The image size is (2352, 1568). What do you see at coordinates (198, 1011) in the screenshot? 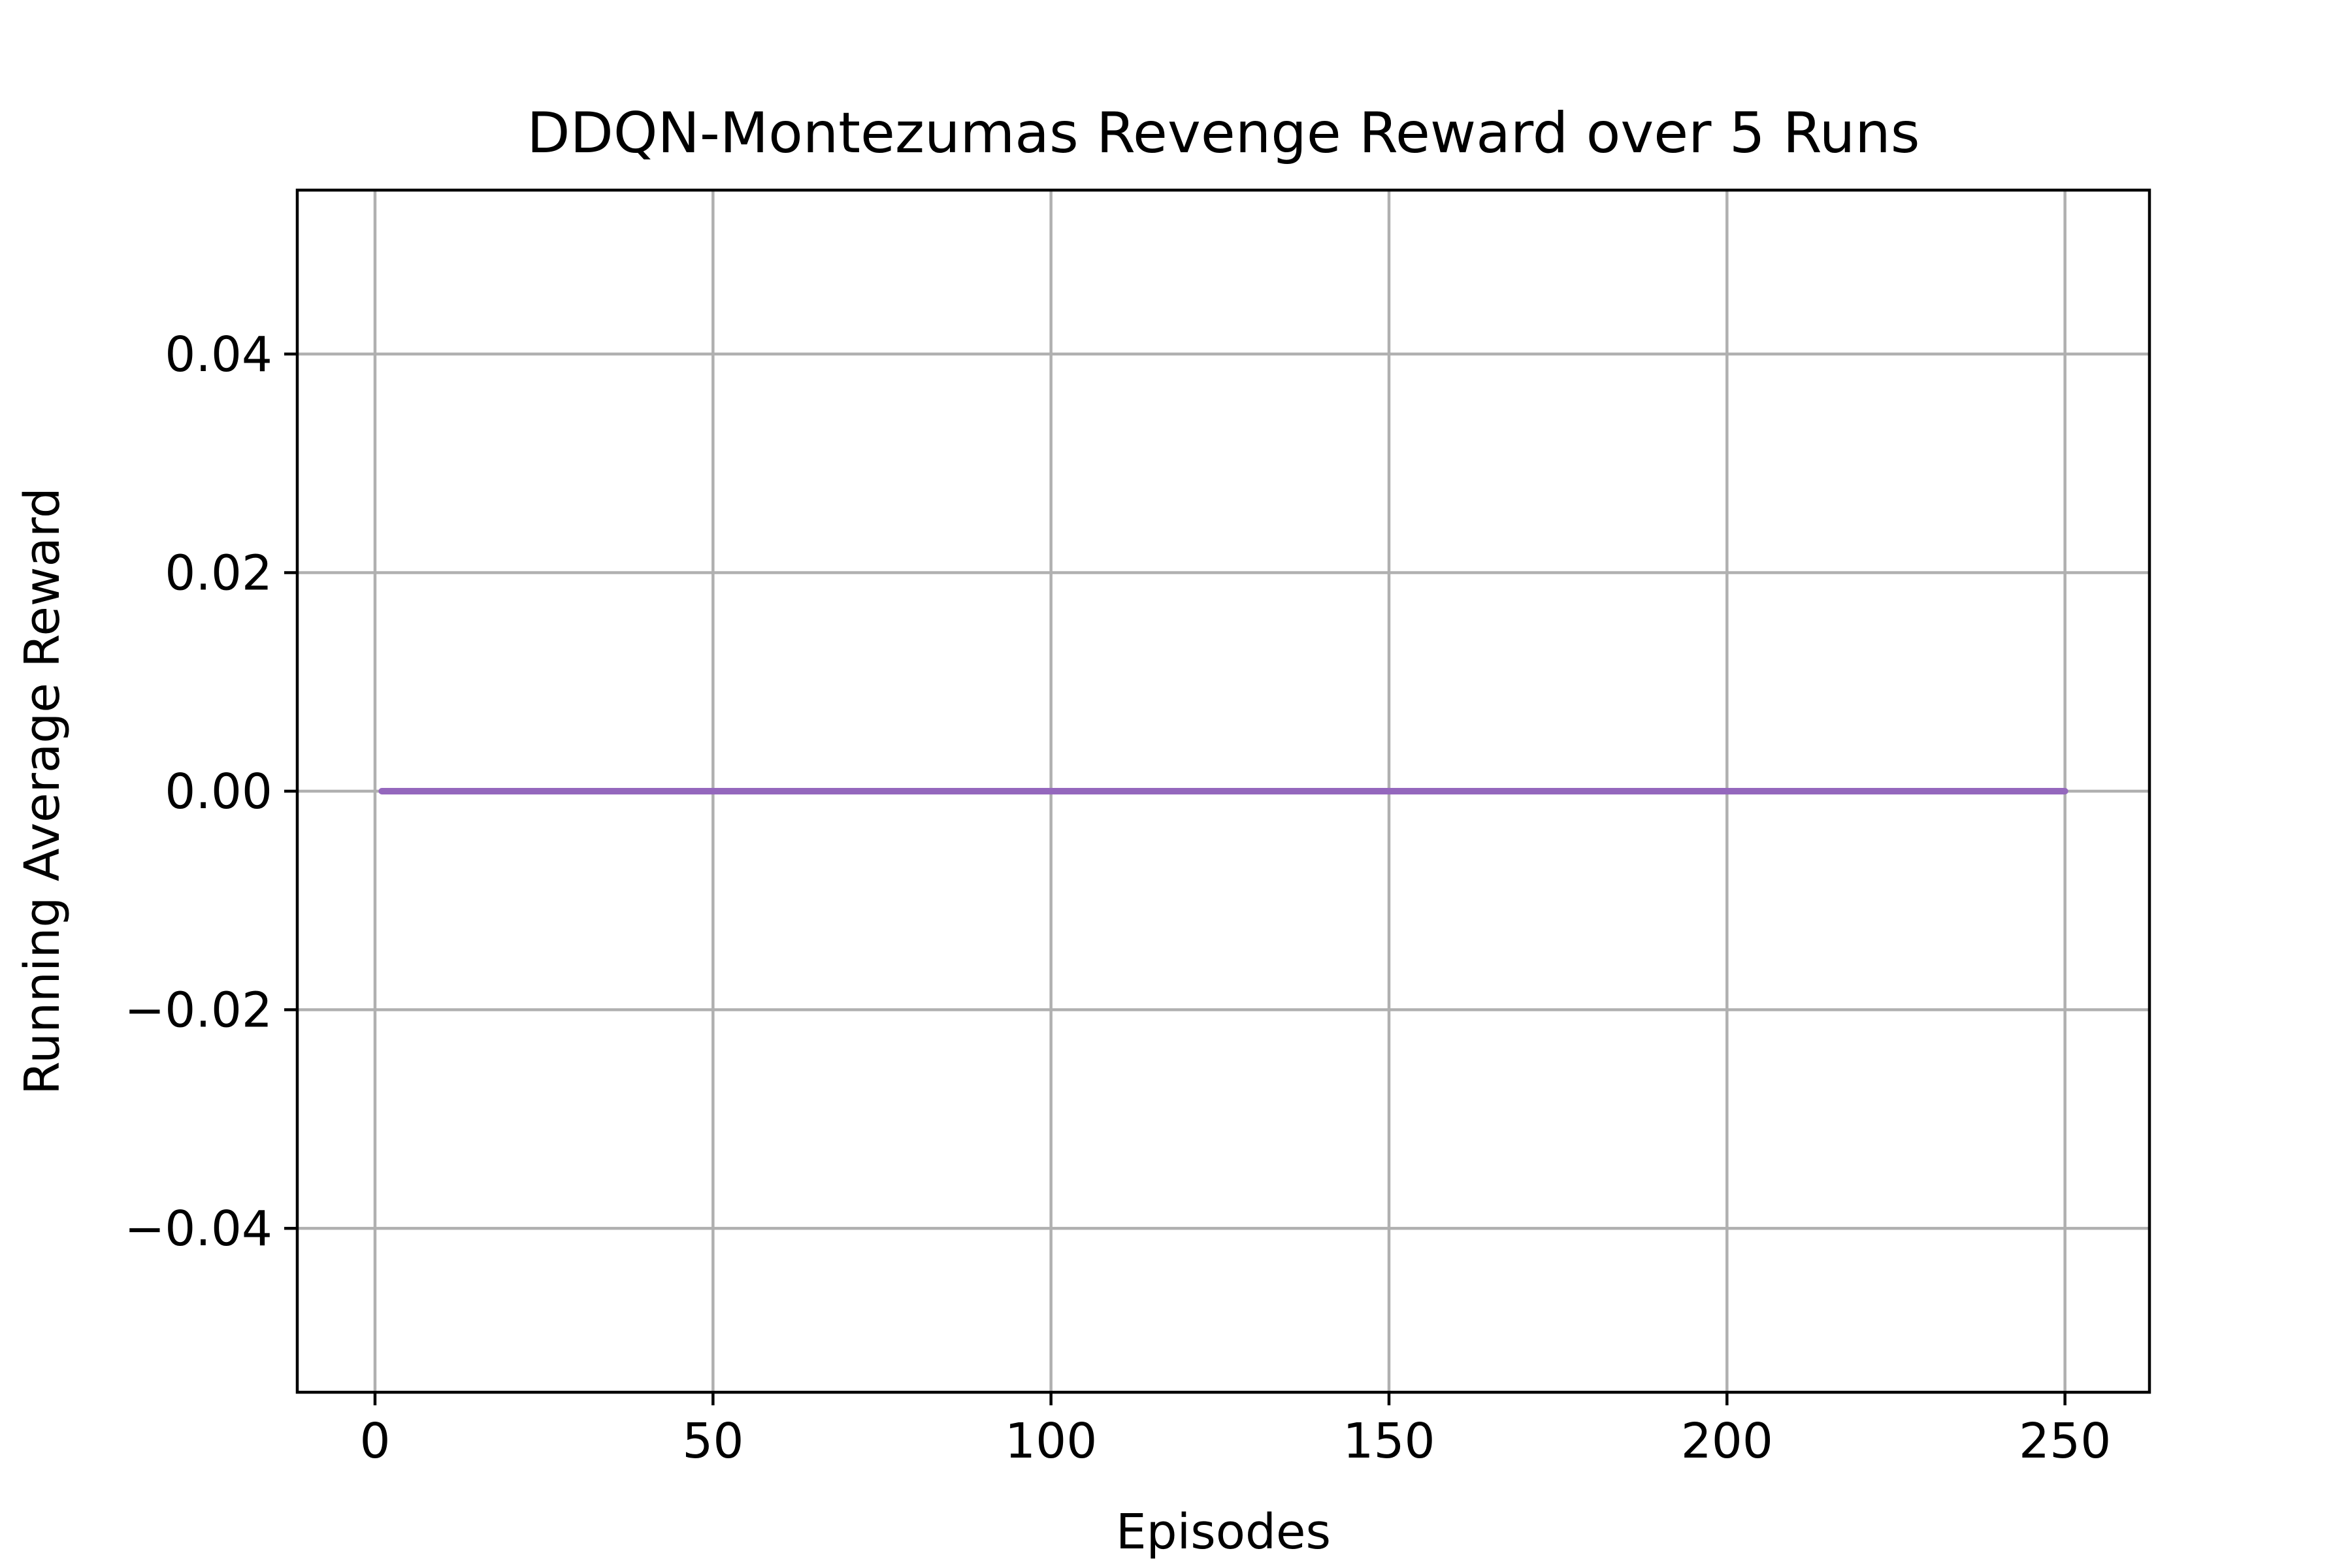
I see `y-tick-label: −0.02` at bounding box center [198, 1011].